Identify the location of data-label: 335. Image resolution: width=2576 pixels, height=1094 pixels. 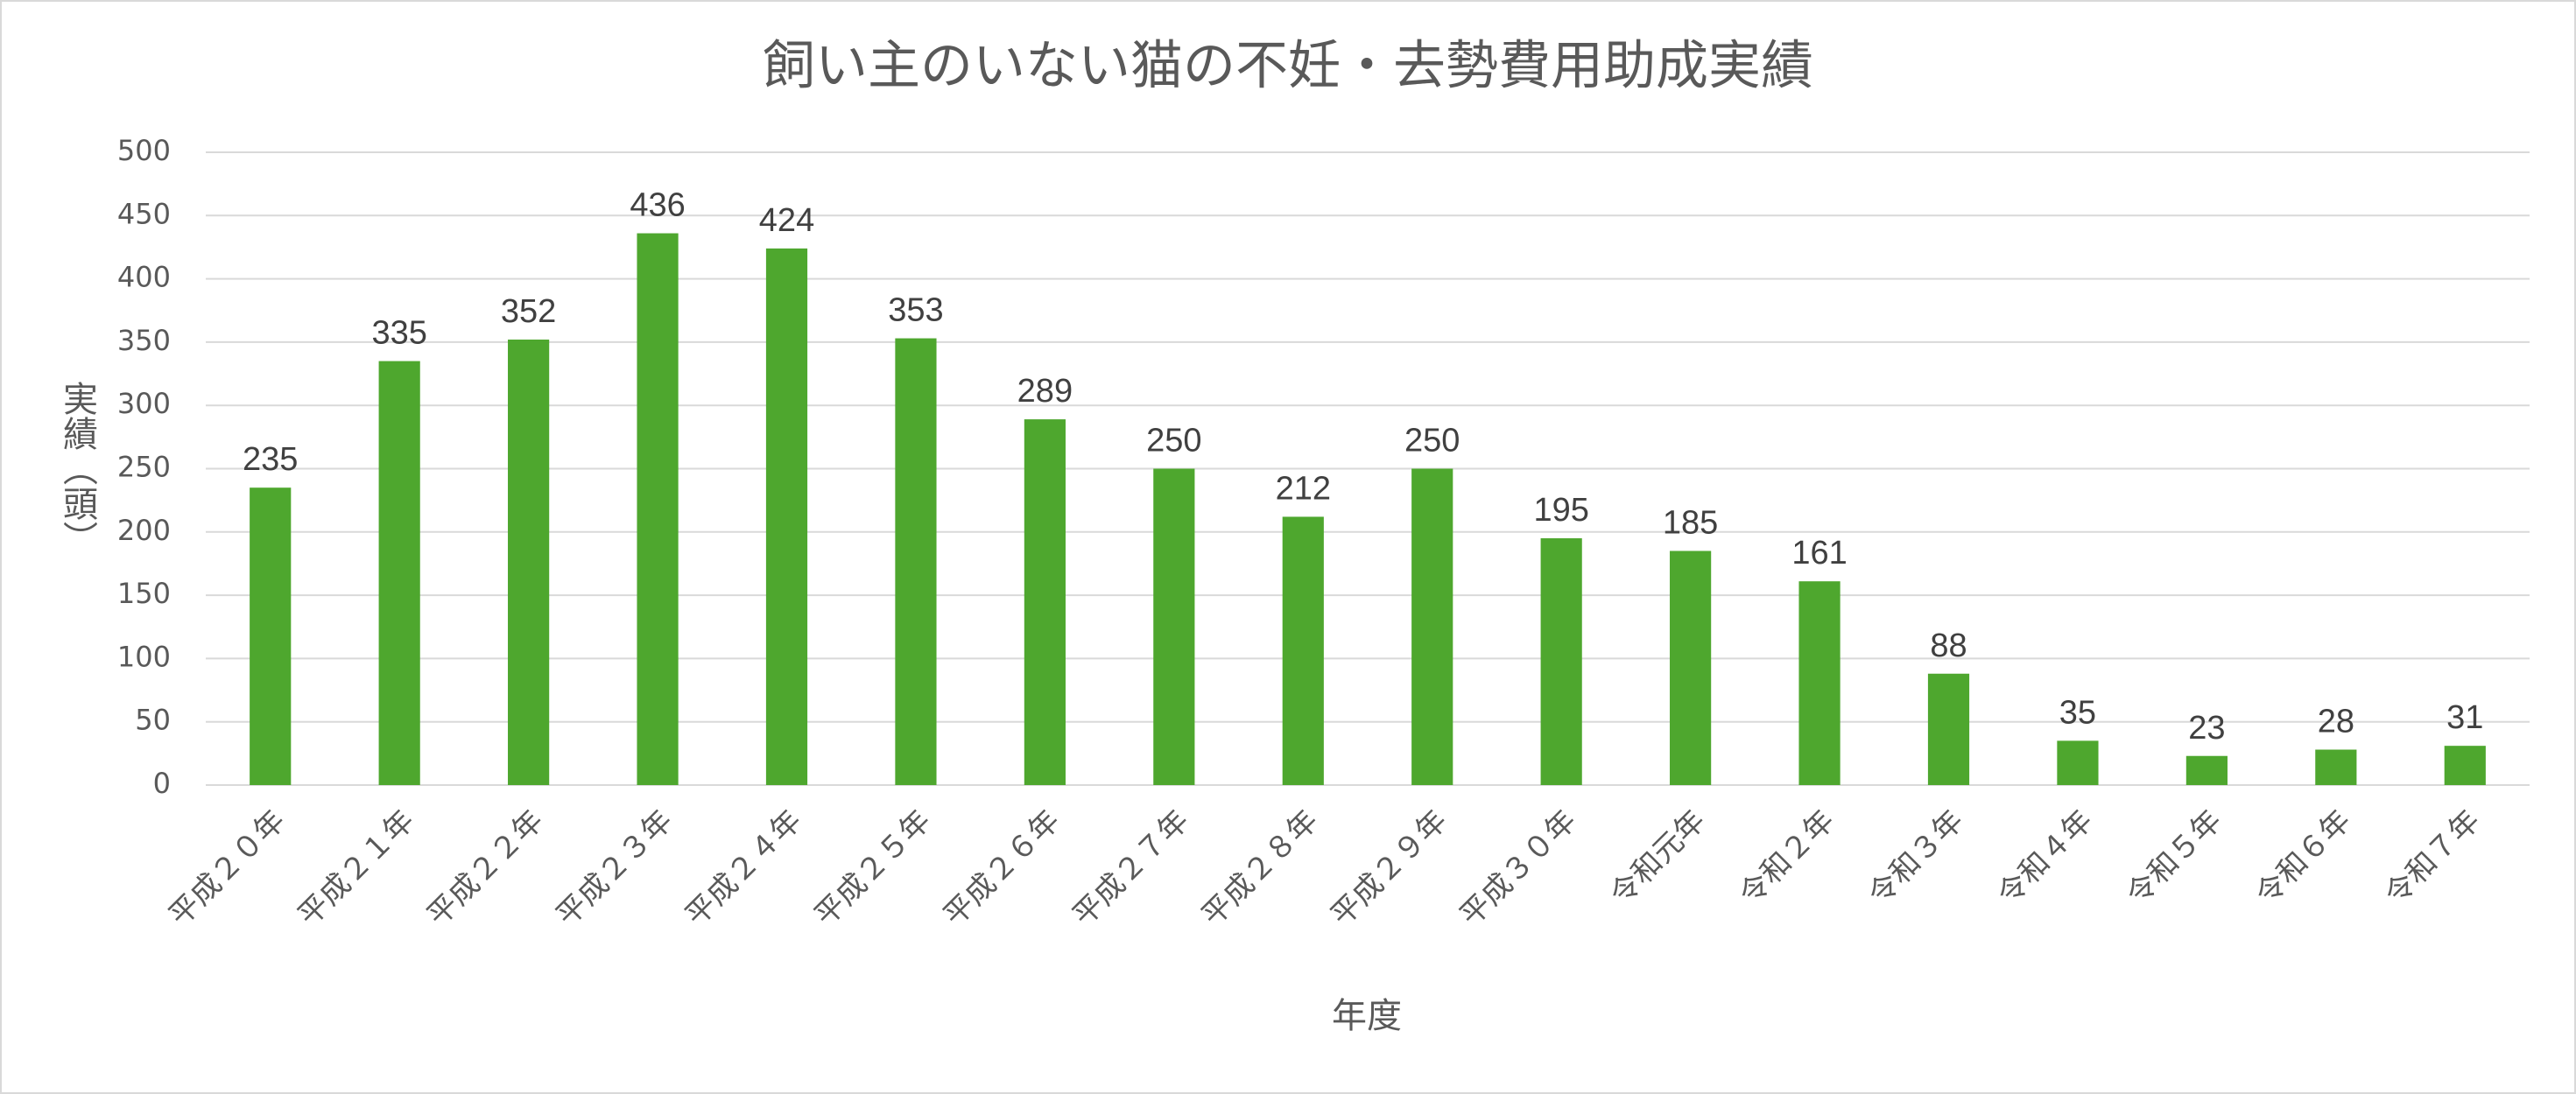
(398, 333).